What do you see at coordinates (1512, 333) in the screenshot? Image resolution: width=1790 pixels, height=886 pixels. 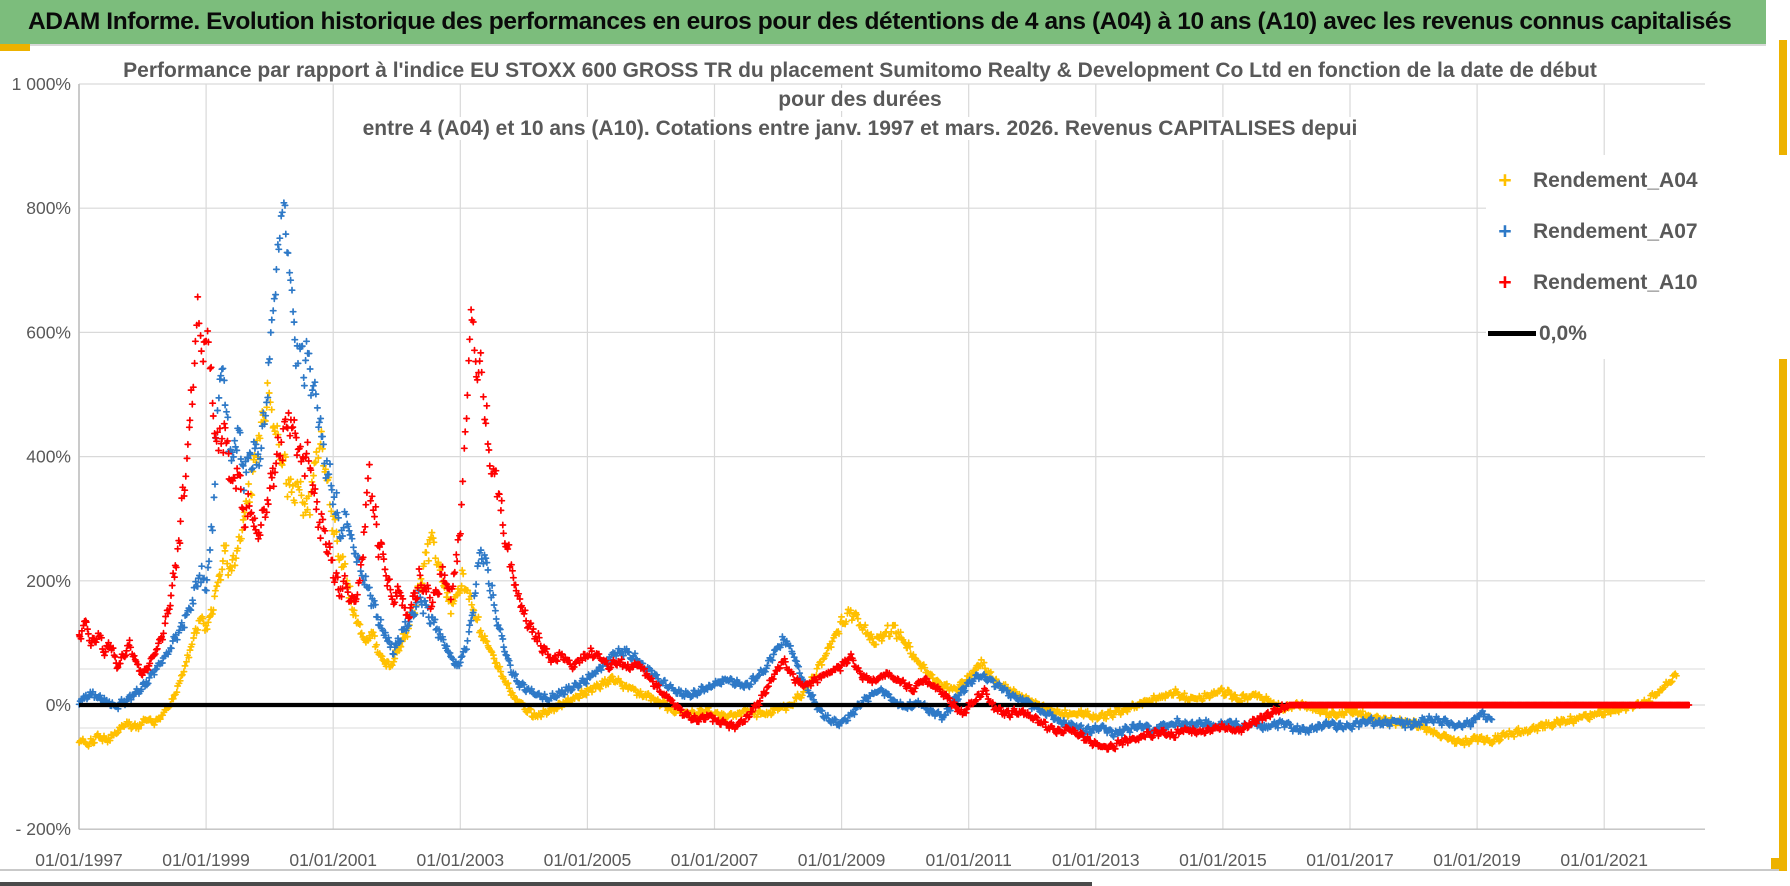 I see `line-marker-icon` at bounding box center [1512, 333].